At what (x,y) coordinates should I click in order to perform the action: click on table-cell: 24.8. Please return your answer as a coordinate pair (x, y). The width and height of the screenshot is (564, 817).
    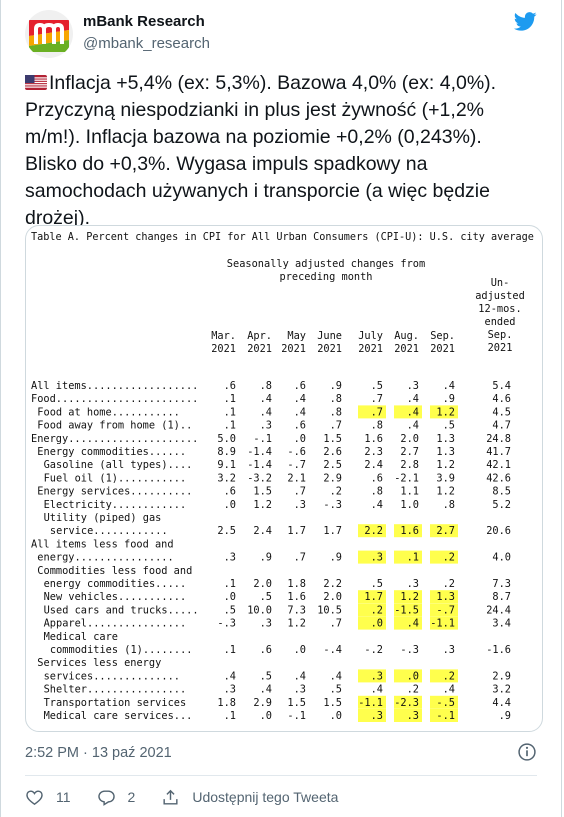
    Looking at the image, I should click on (498, 439).